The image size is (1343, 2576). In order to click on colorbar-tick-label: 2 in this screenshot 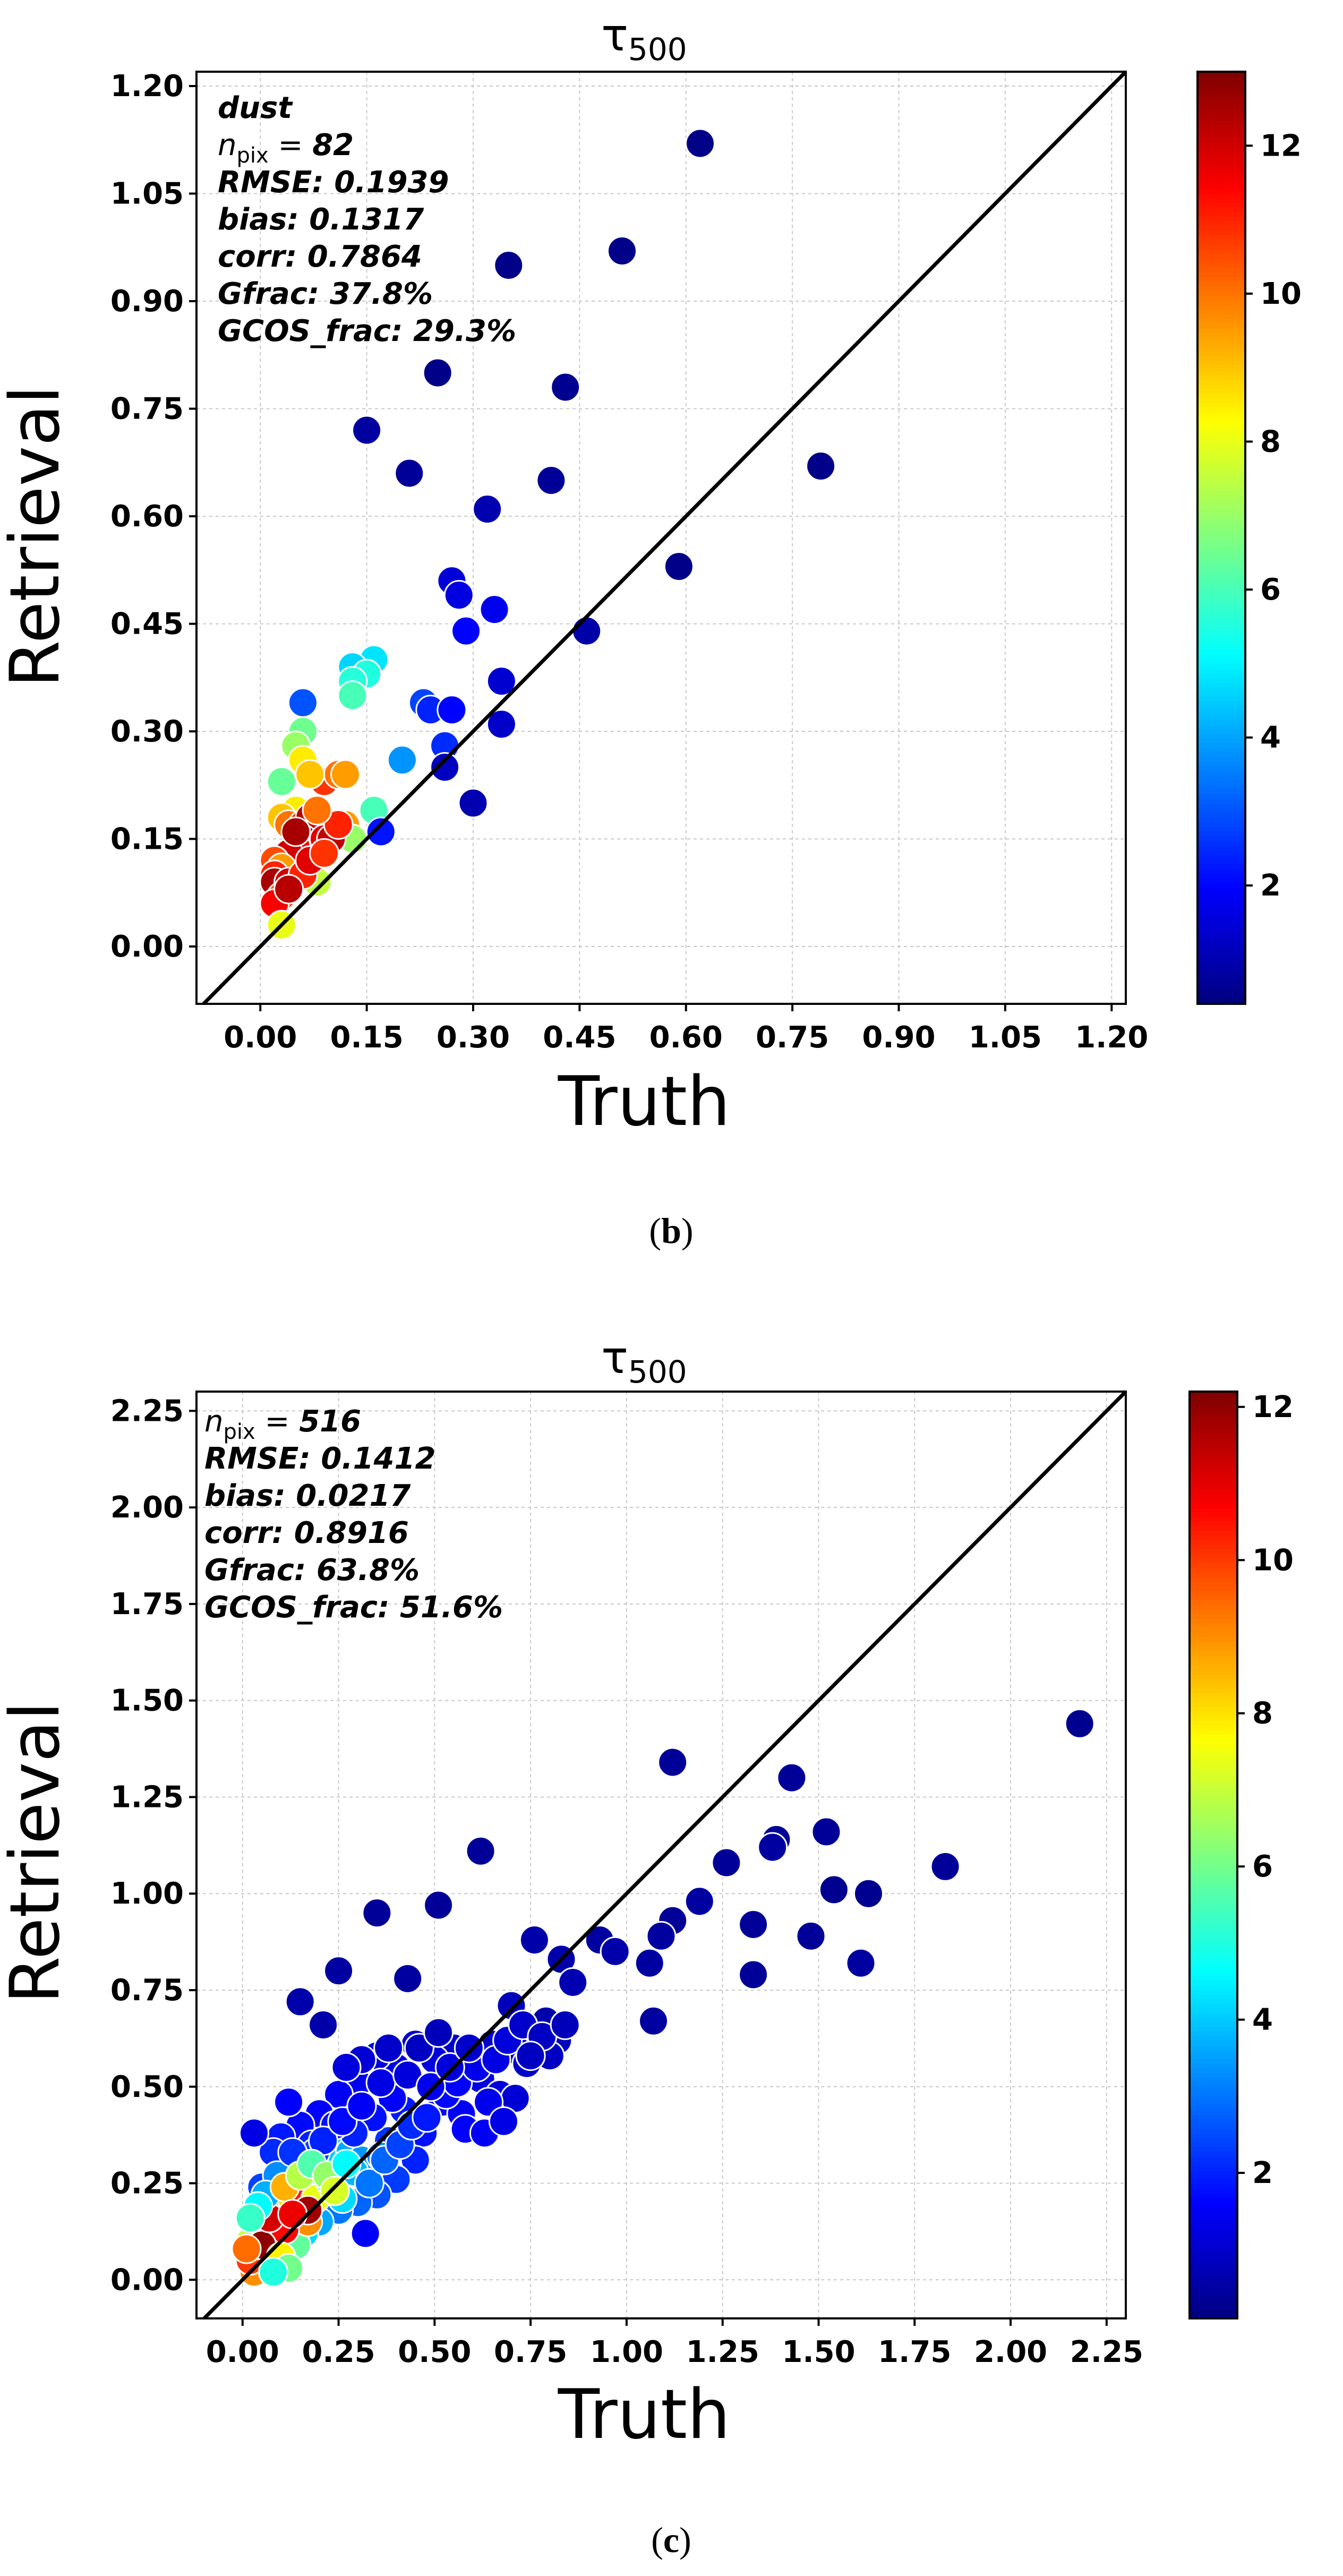, I will do `click(1262, 2173)`.